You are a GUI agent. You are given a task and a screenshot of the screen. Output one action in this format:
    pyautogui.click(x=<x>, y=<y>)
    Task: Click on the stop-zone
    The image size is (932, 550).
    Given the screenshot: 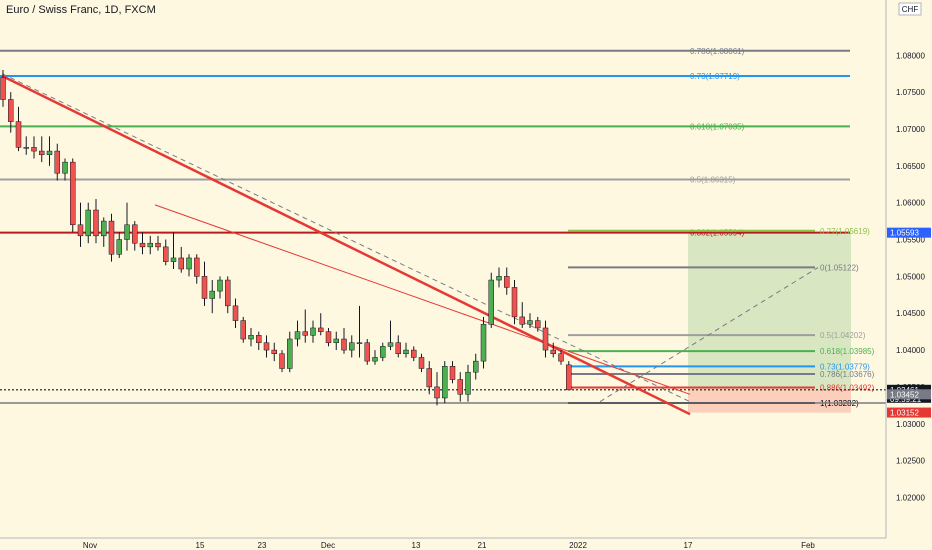 What is the action you would take?
    pyautogui.click(x=769, y=401)
    